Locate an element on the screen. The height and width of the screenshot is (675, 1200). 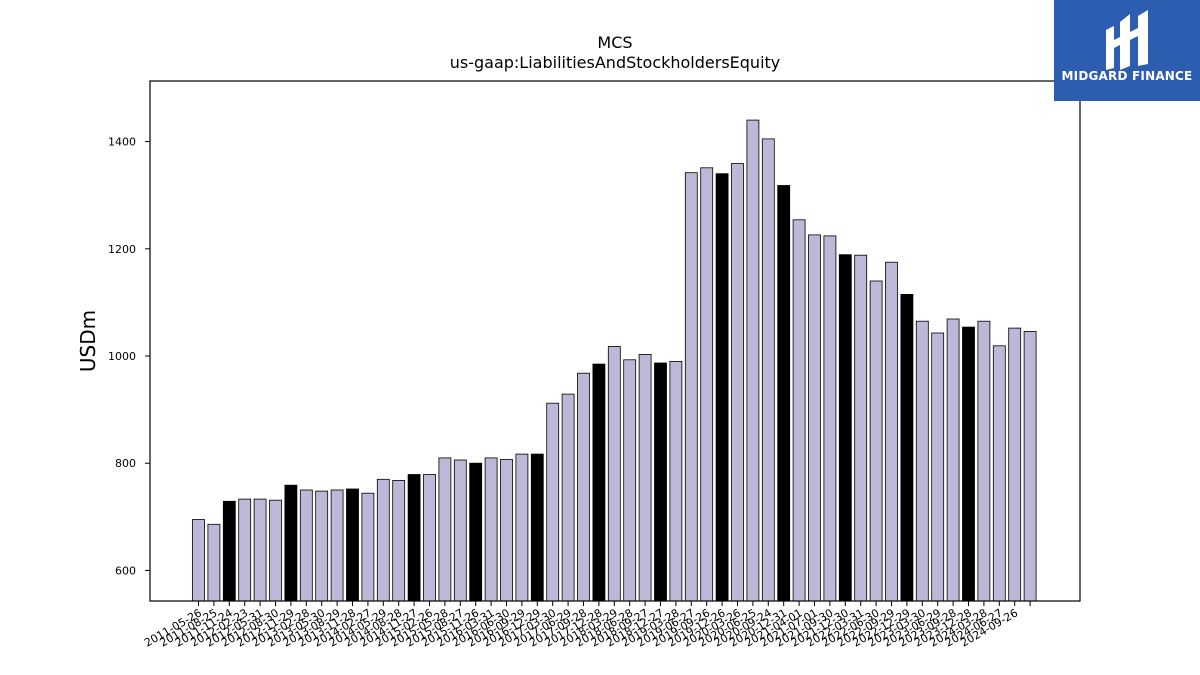
chart-subtitle: us-gaap:LiabilitiesAndStockholdersEquity is located at coordinates (615, 62).